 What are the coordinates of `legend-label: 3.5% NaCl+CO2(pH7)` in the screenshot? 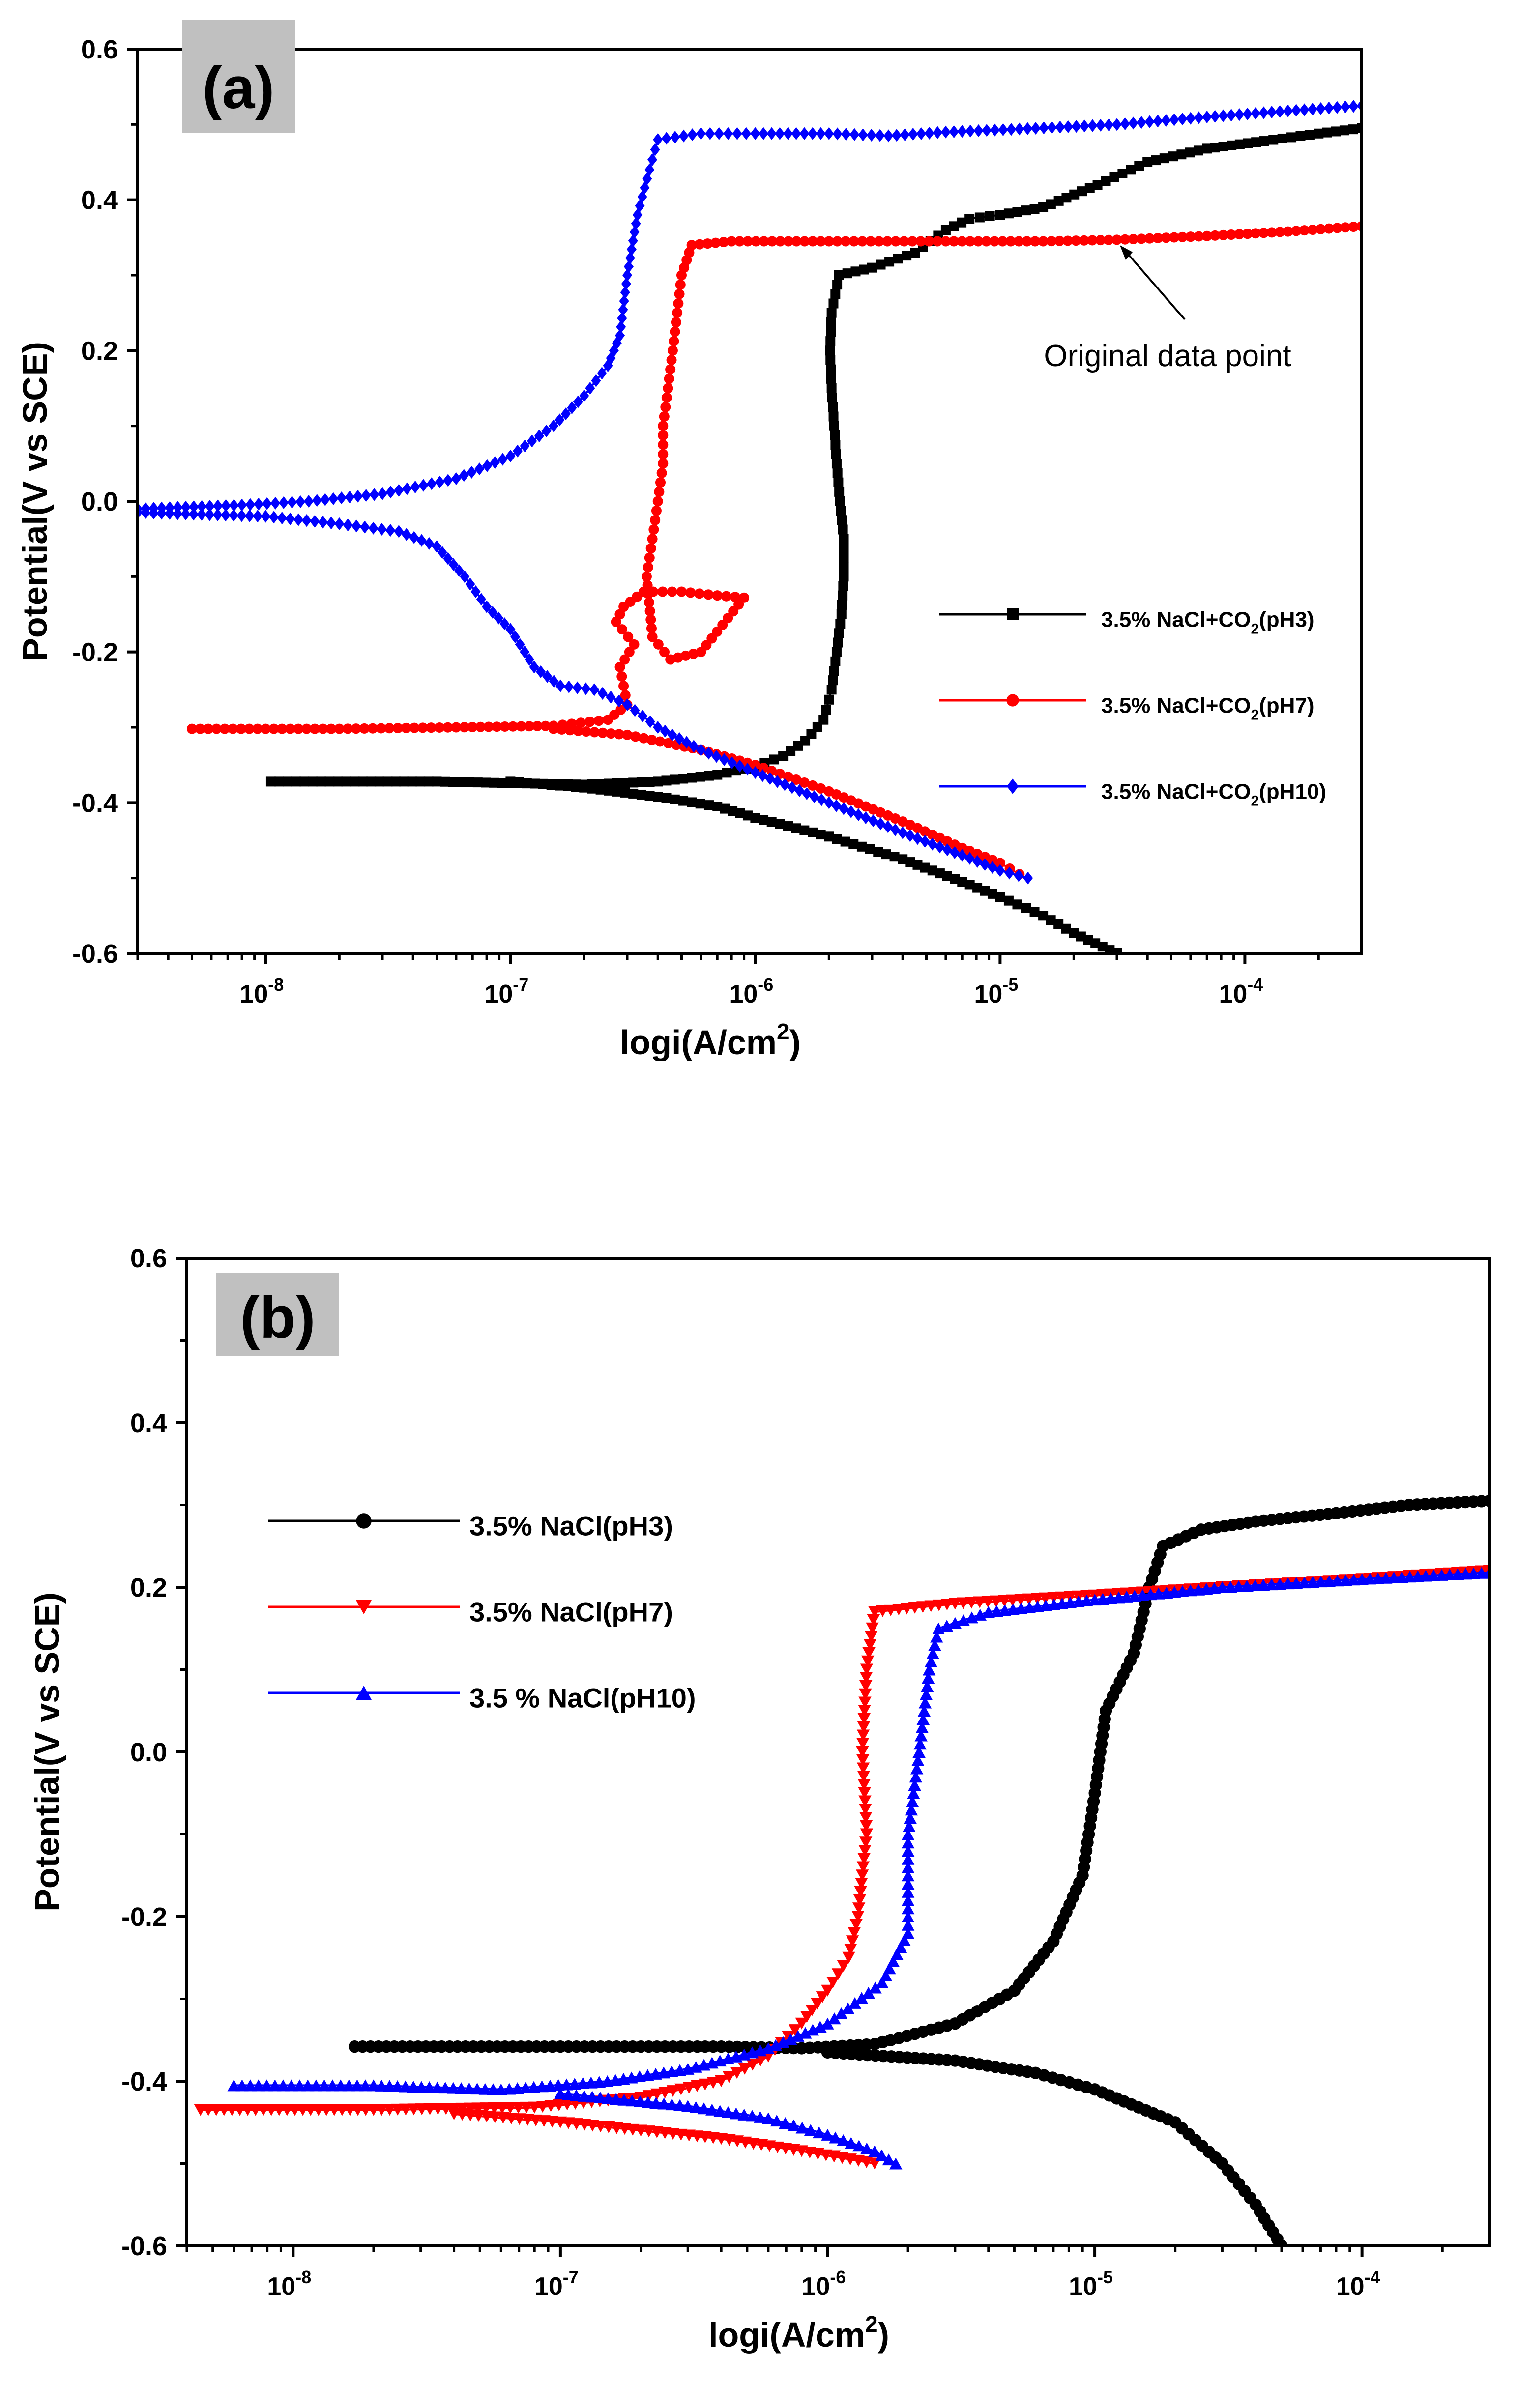 It's located at (1208, 708).